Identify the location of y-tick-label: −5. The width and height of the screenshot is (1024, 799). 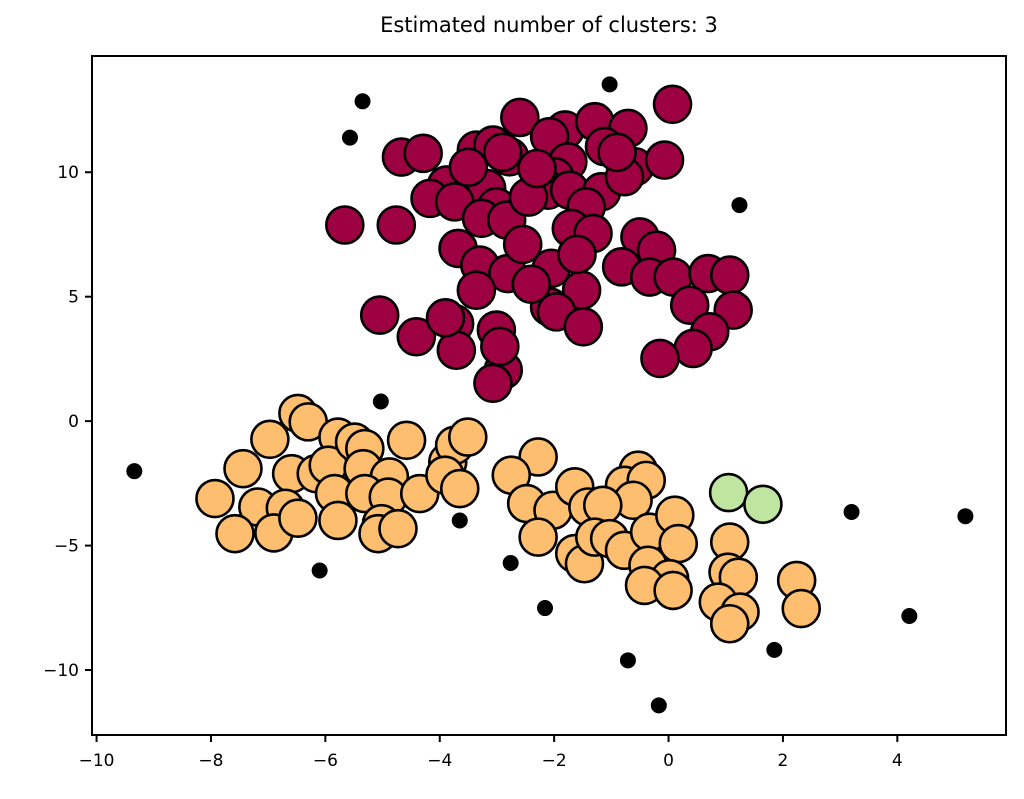
(66, 547).